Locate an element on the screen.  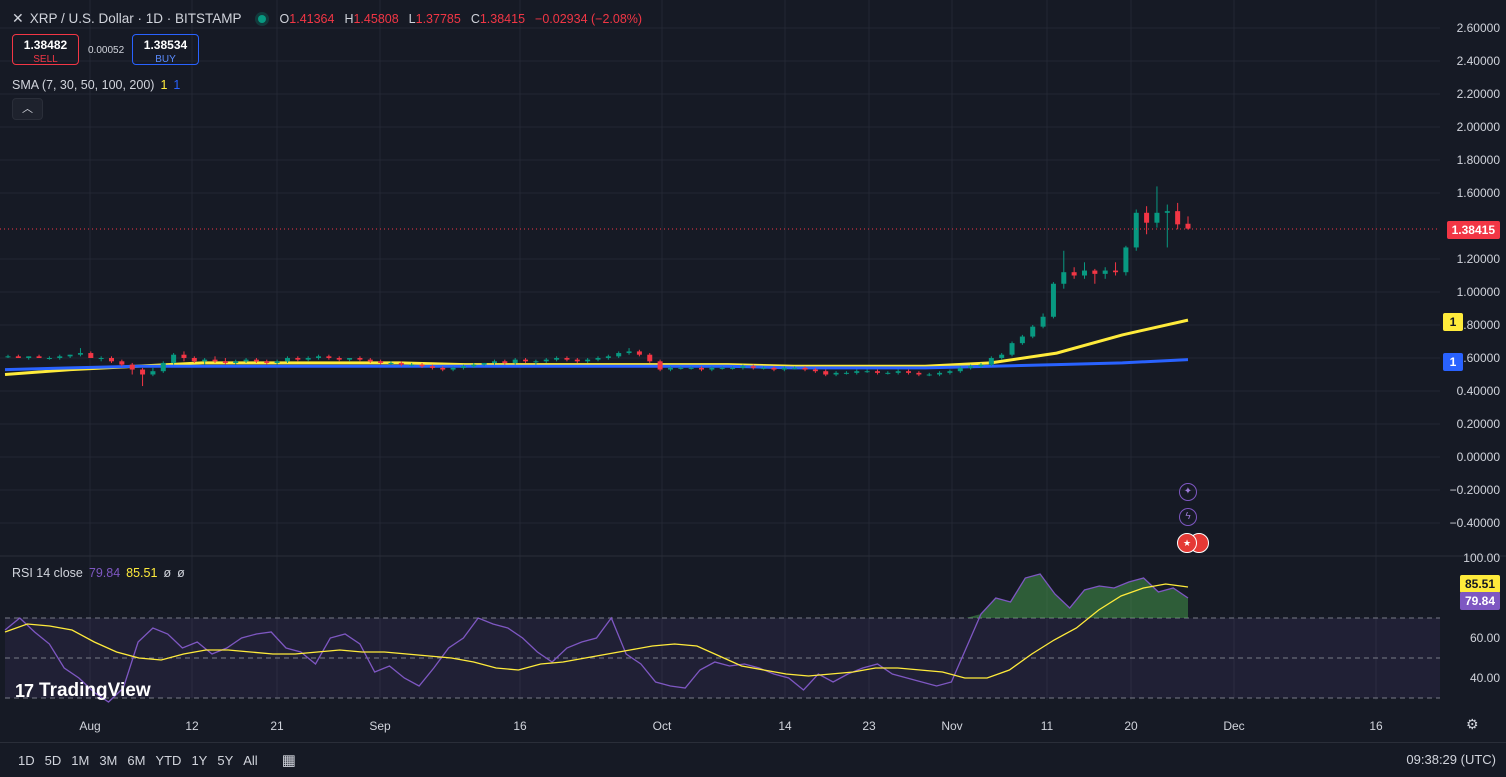
range-button-3m: 3M is located at coordinates (108, 760).